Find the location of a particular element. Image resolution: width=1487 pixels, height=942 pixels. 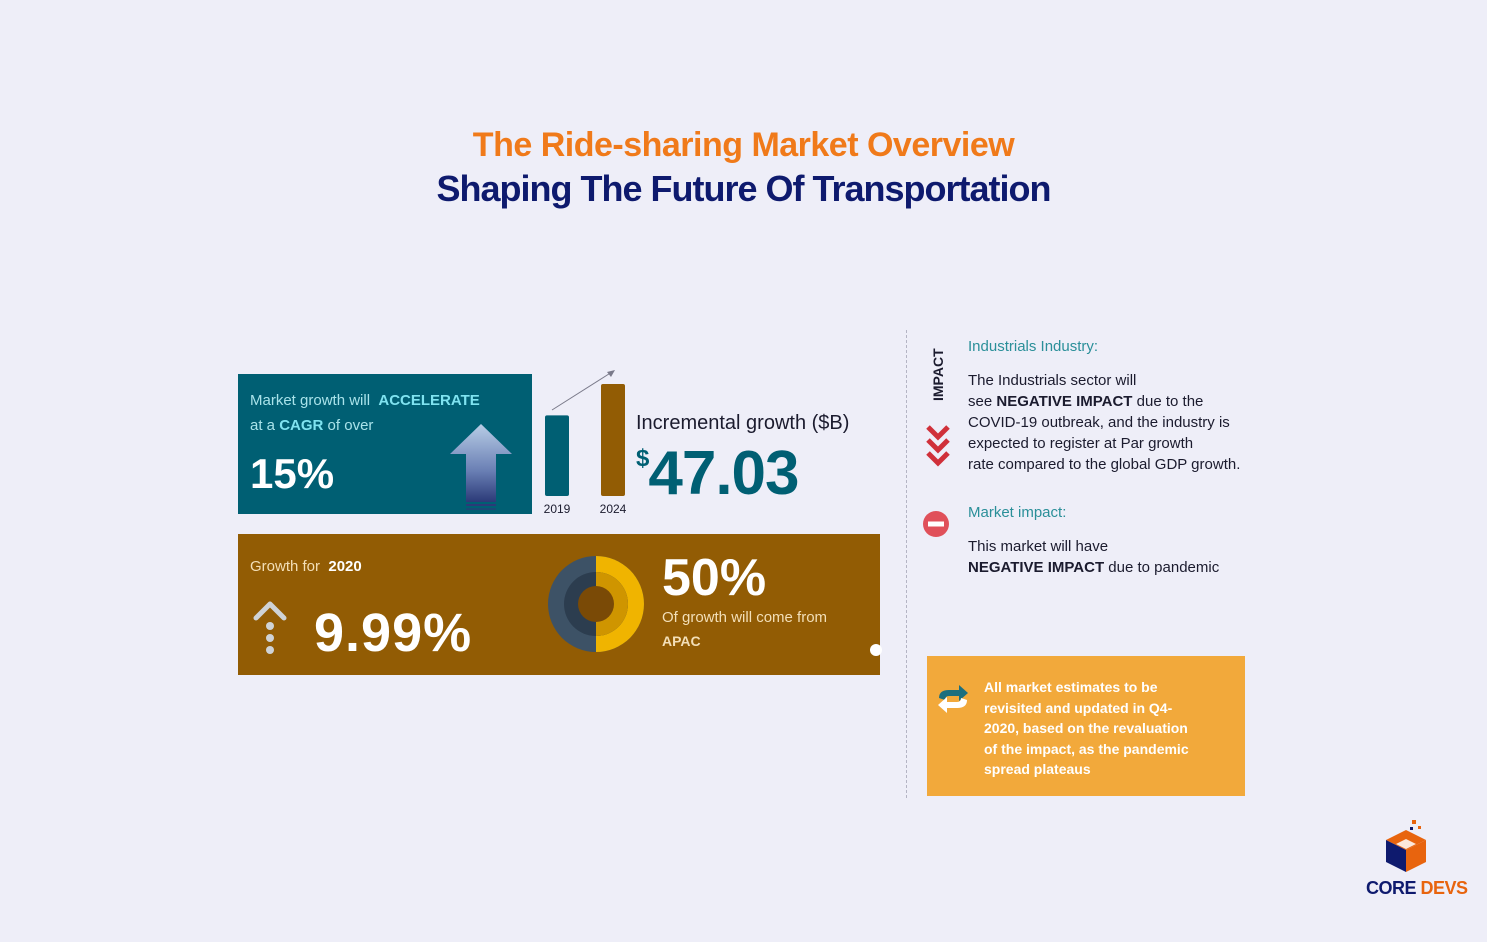

currency-symbol: $ is located at coordinates (642, 458).